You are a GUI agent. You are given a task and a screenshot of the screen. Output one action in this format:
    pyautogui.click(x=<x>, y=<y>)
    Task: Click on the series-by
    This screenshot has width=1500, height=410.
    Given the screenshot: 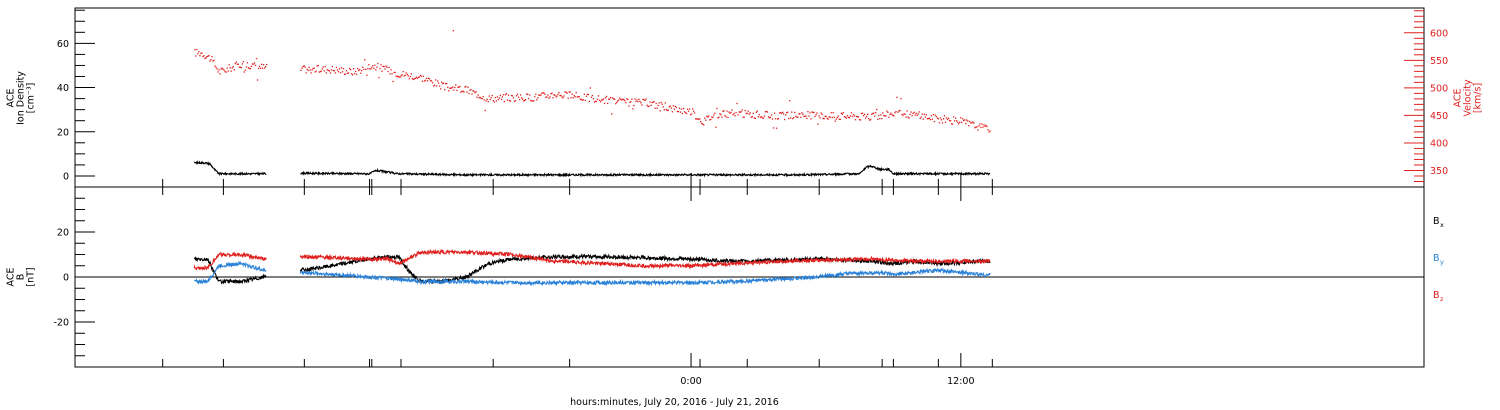 What is the action you would take?
    pyautogui.click(x=592, y=273)
    